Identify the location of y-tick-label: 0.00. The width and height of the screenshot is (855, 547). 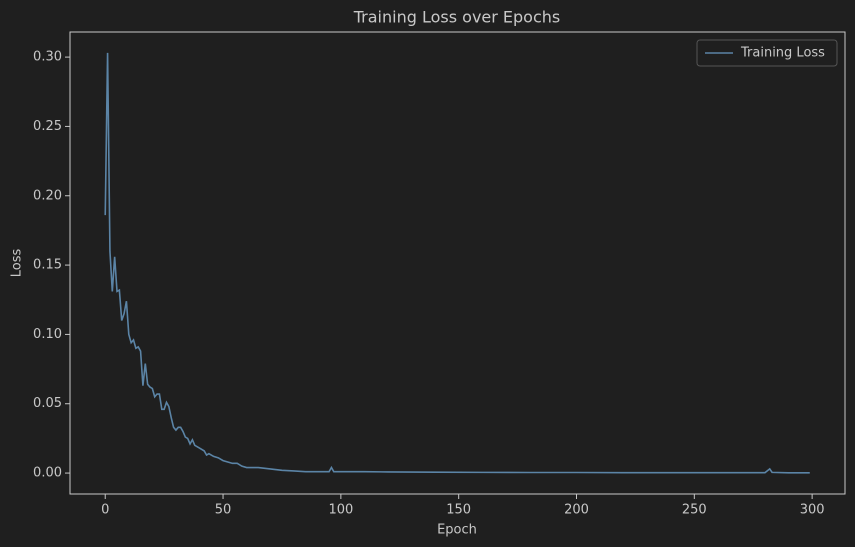
(47, 473).